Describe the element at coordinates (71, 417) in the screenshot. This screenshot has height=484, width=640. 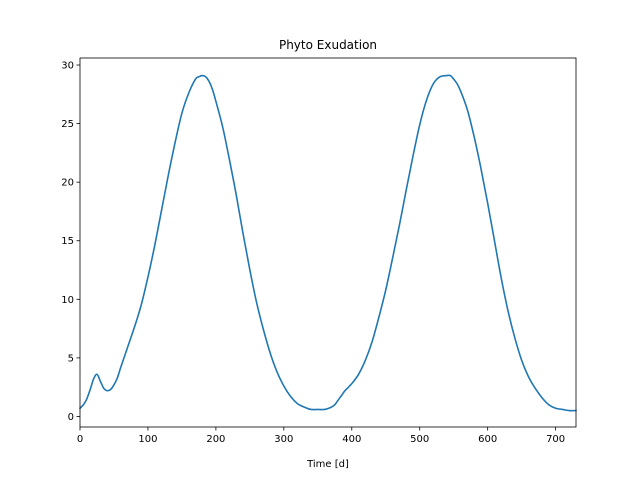
I see `y-tick-label: 0` at that location.